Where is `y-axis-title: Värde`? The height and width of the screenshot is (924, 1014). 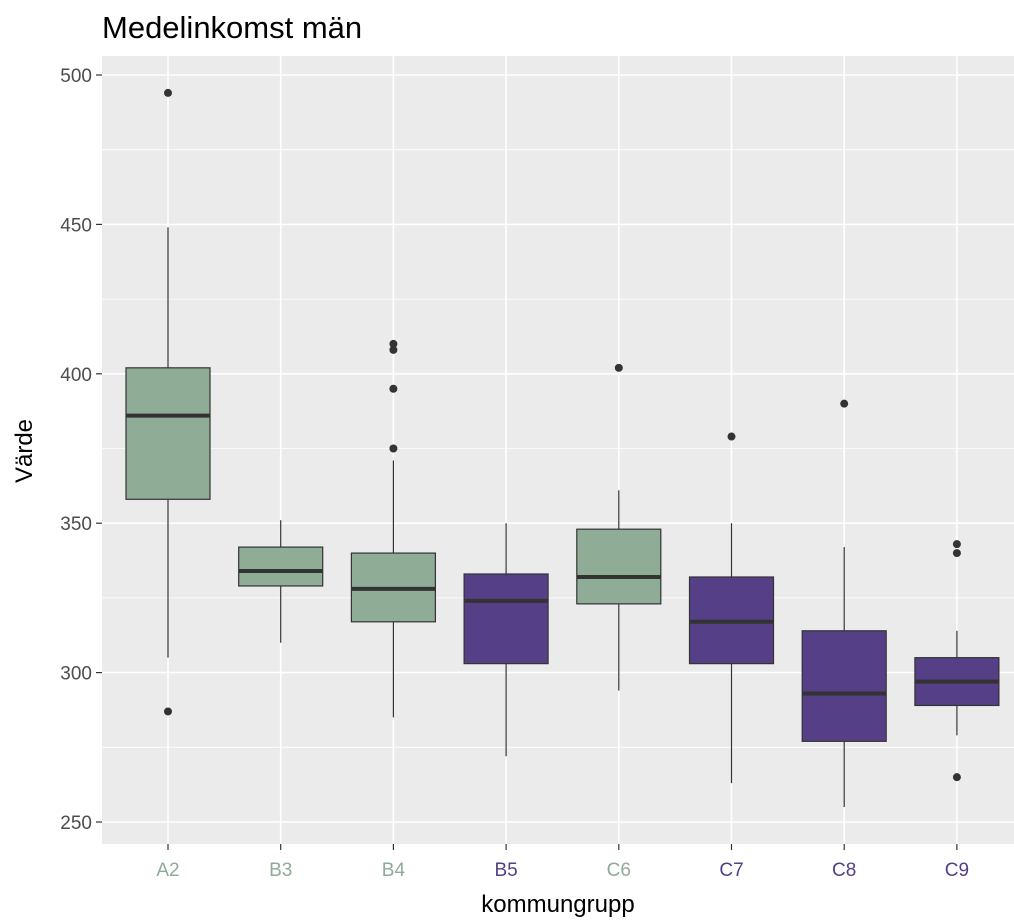 y-axis-title: Värde is located at coordinates (24, 451).